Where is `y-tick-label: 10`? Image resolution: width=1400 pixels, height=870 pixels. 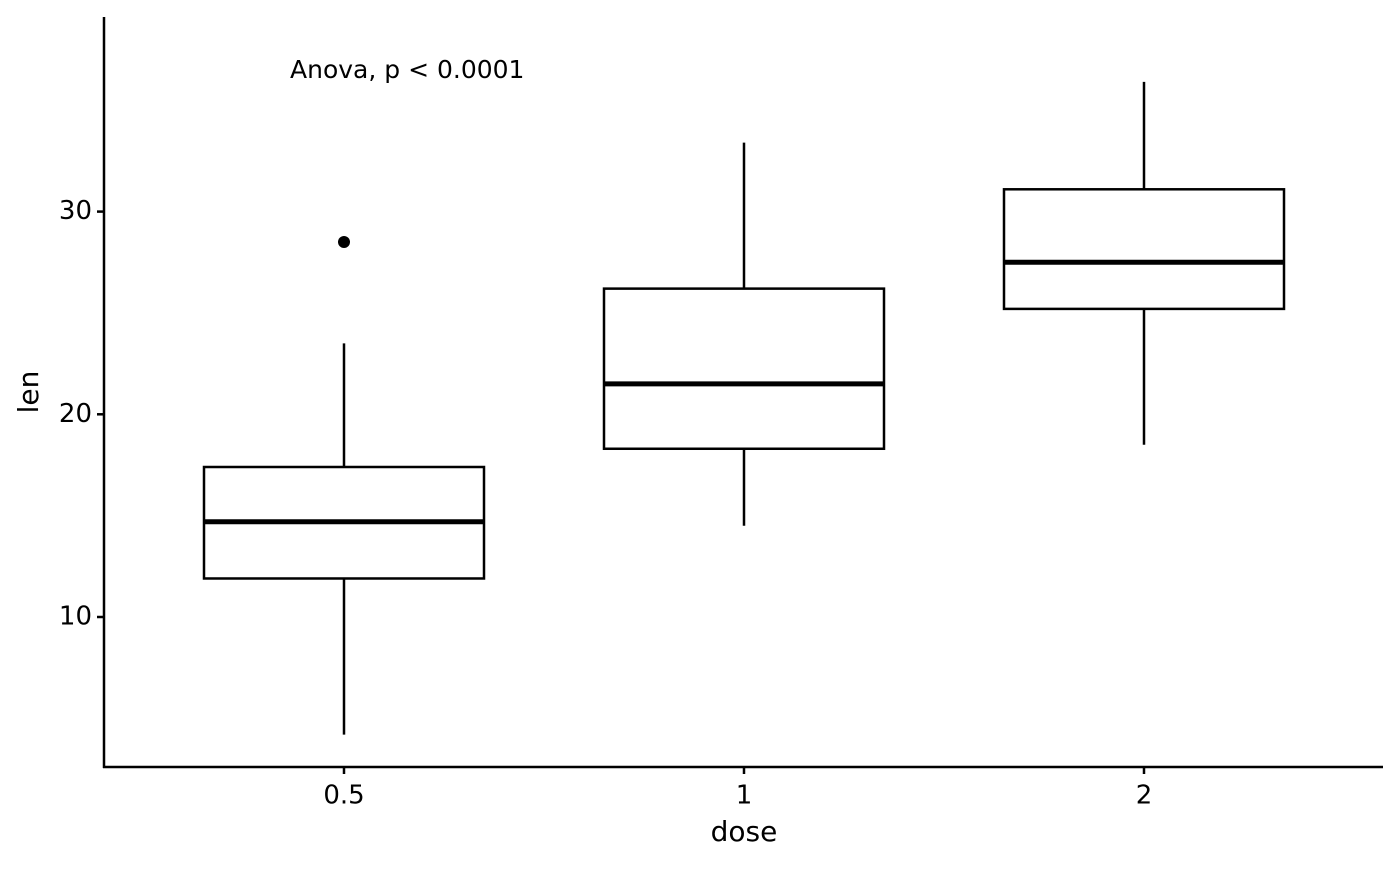
y-tick-label: 10 is located at coordinates (75, 617).